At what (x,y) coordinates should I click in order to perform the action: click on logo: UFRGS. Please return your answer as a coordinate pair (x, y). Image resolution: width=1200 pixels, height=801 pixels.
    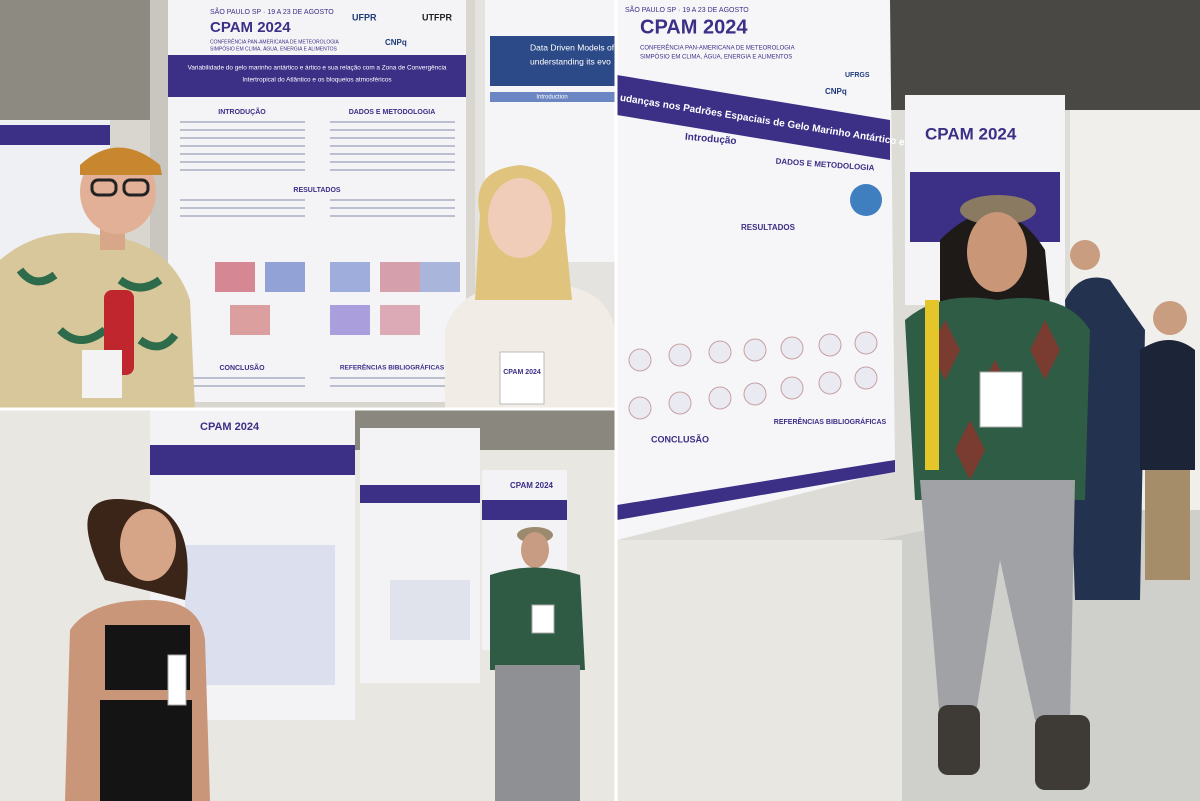
    Looking at the image, I should click on (857, 75).